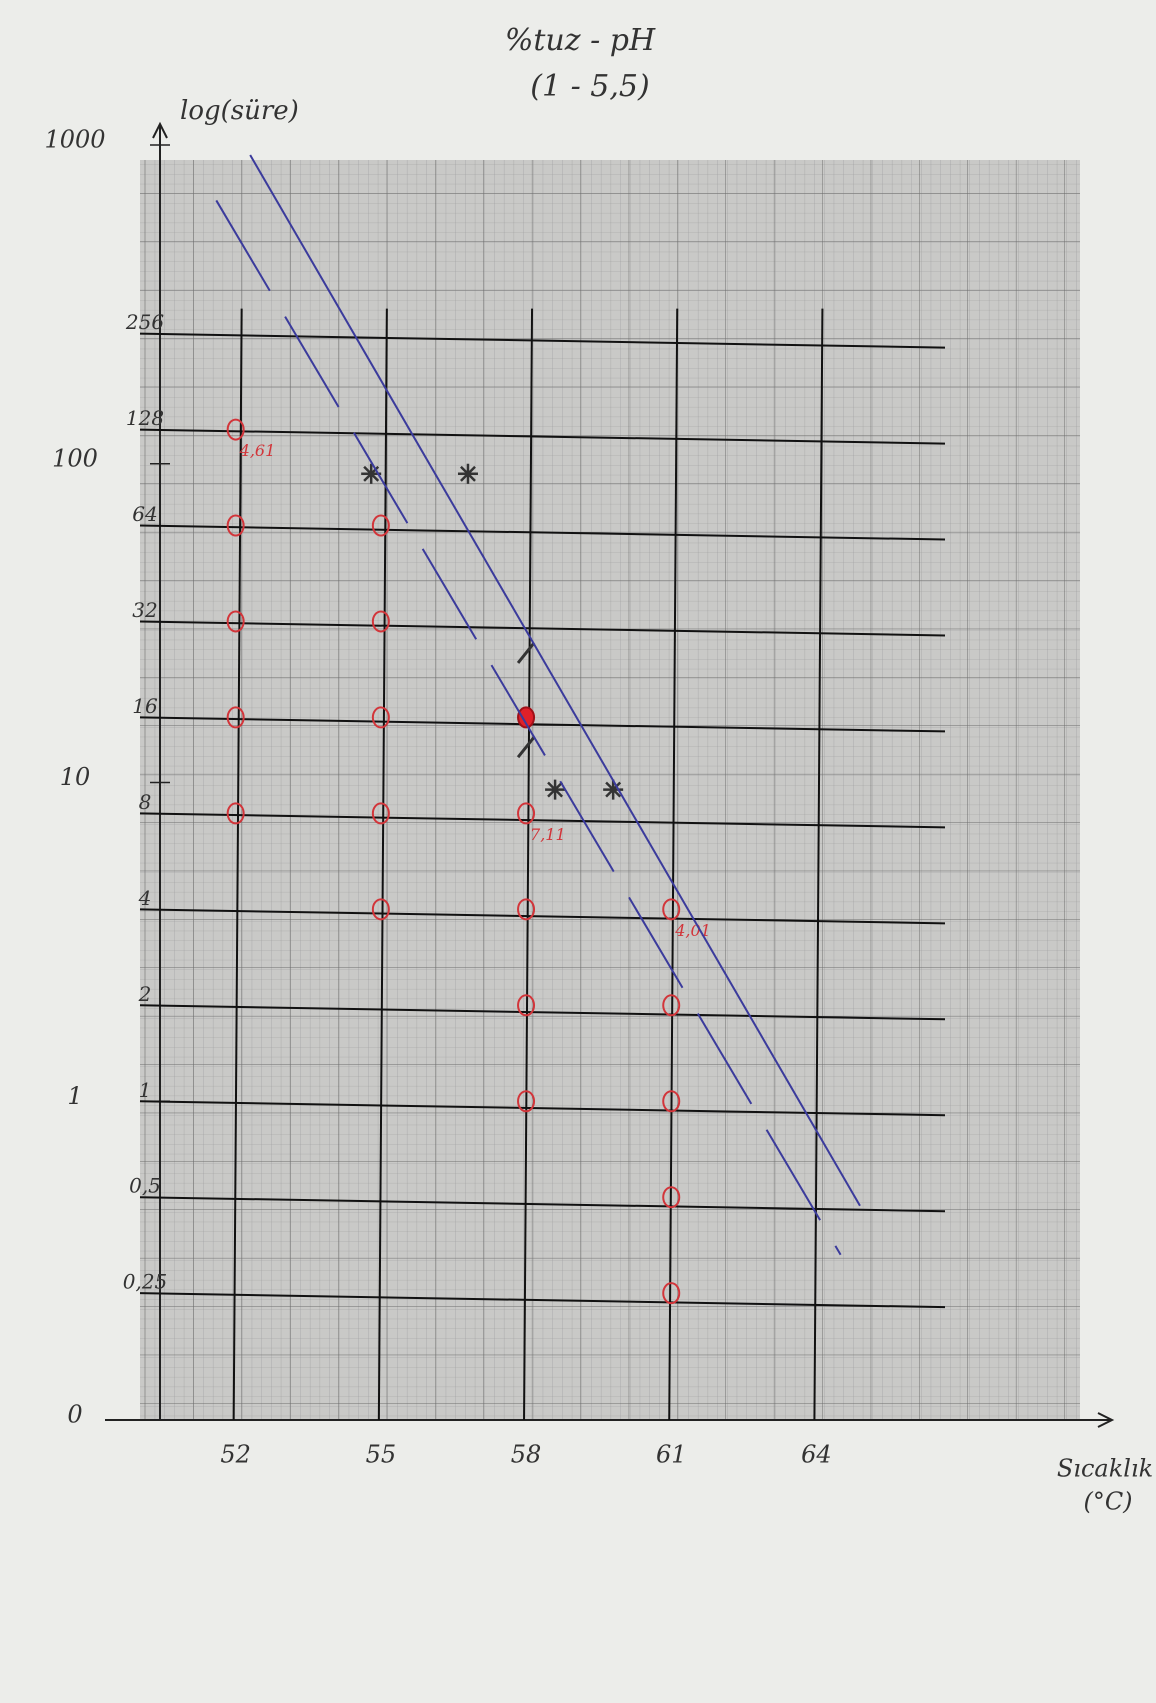 The image size is (1156, 1703). I want to click on x-axis-unit: (°C), so click(1107, 1502).